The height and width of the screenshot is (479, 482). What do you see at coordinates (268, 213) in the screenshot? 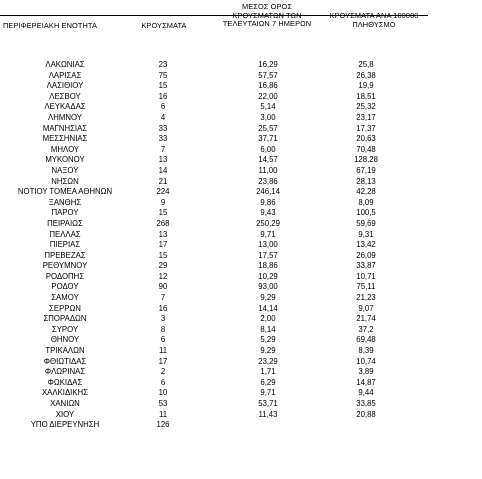
I see `cell-seven-day-average: 9,43` at bounding box center [268, 213].